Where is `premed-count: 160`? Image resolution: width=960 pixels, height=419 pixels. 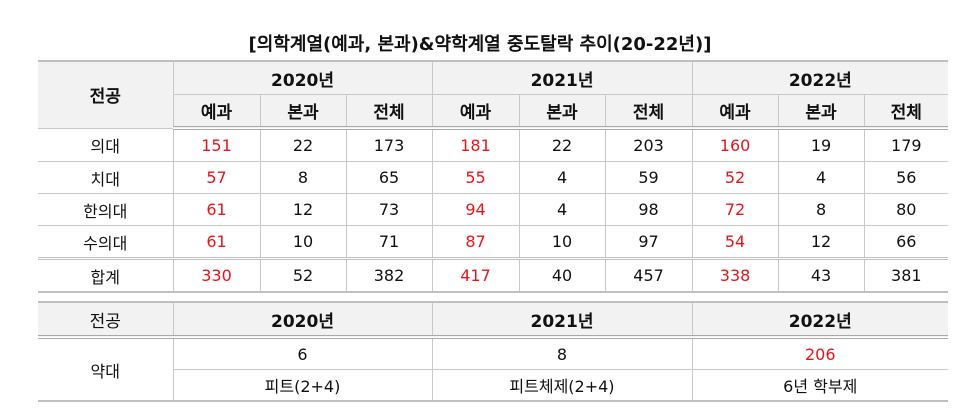
premed-count: 160 is located at coordinates (735, 145).